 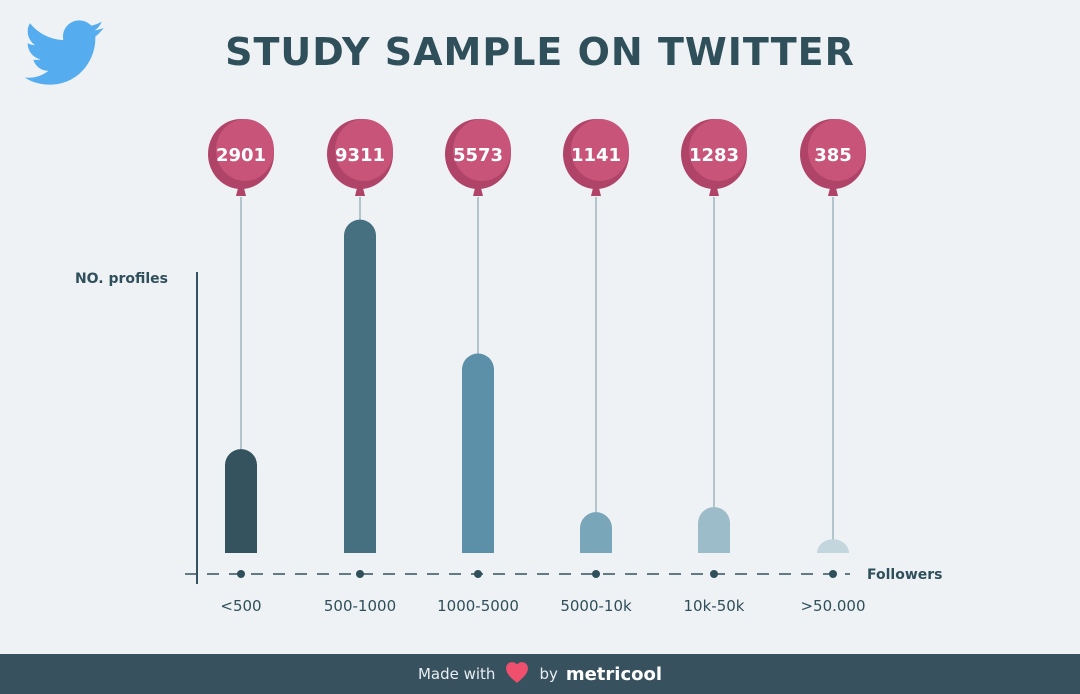 What do you see at coordinates (241, 155) in the screenshot?
I see `data-label: 2901` at bounding box center [241, 155].